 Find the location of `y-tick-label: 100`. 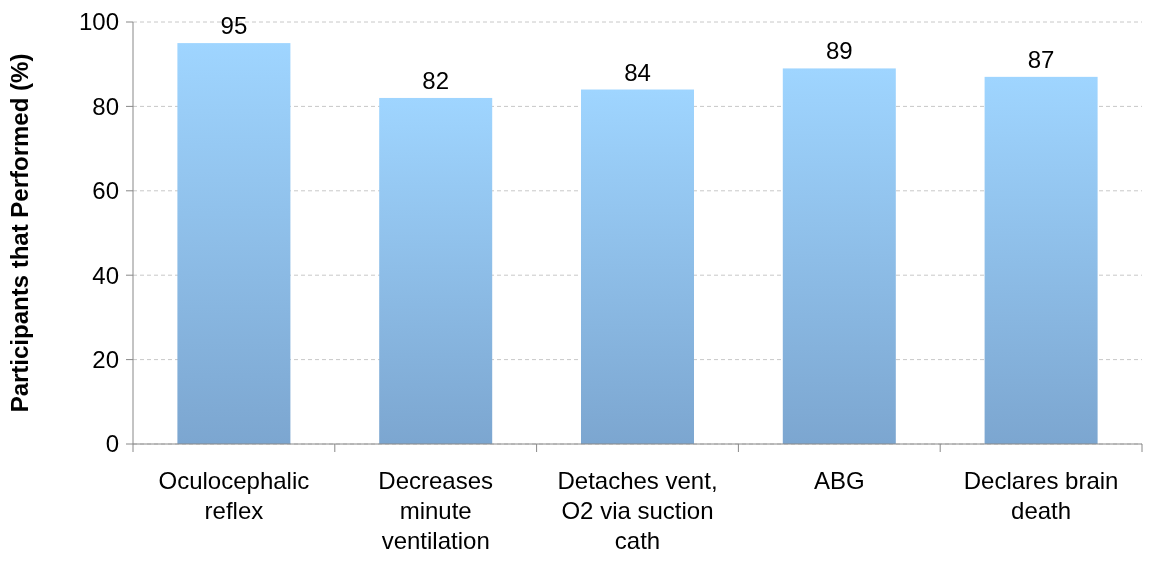

y-tick-label: 100 is located at coordinates (98, 22).